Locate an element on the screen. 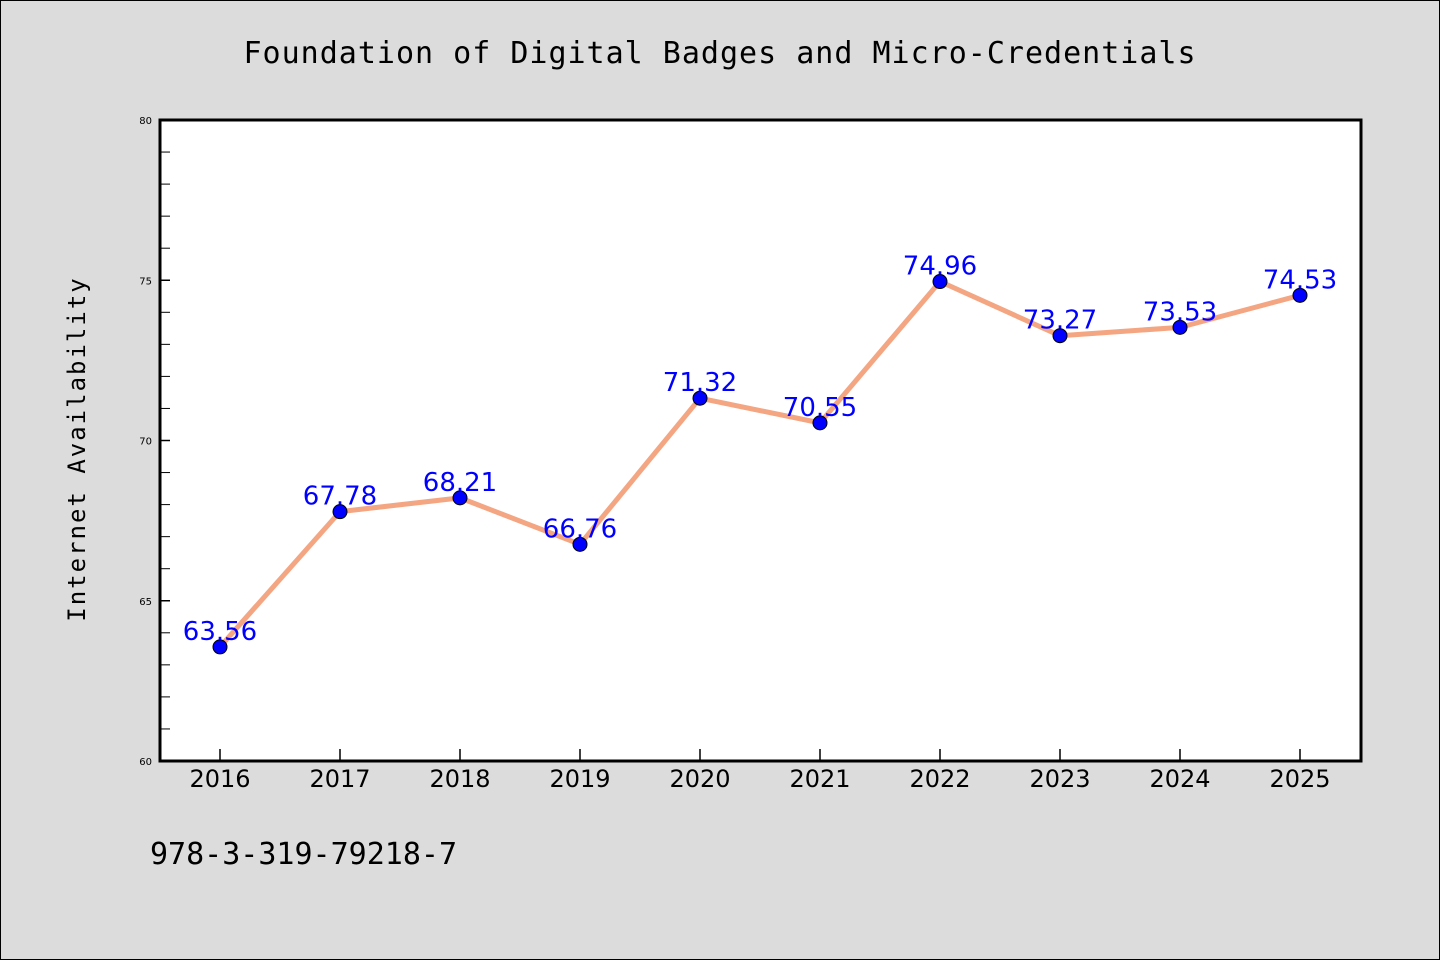 This screenshot has height=960, width=1440. data-label: 63.56 is located at coordinates (220, 632).